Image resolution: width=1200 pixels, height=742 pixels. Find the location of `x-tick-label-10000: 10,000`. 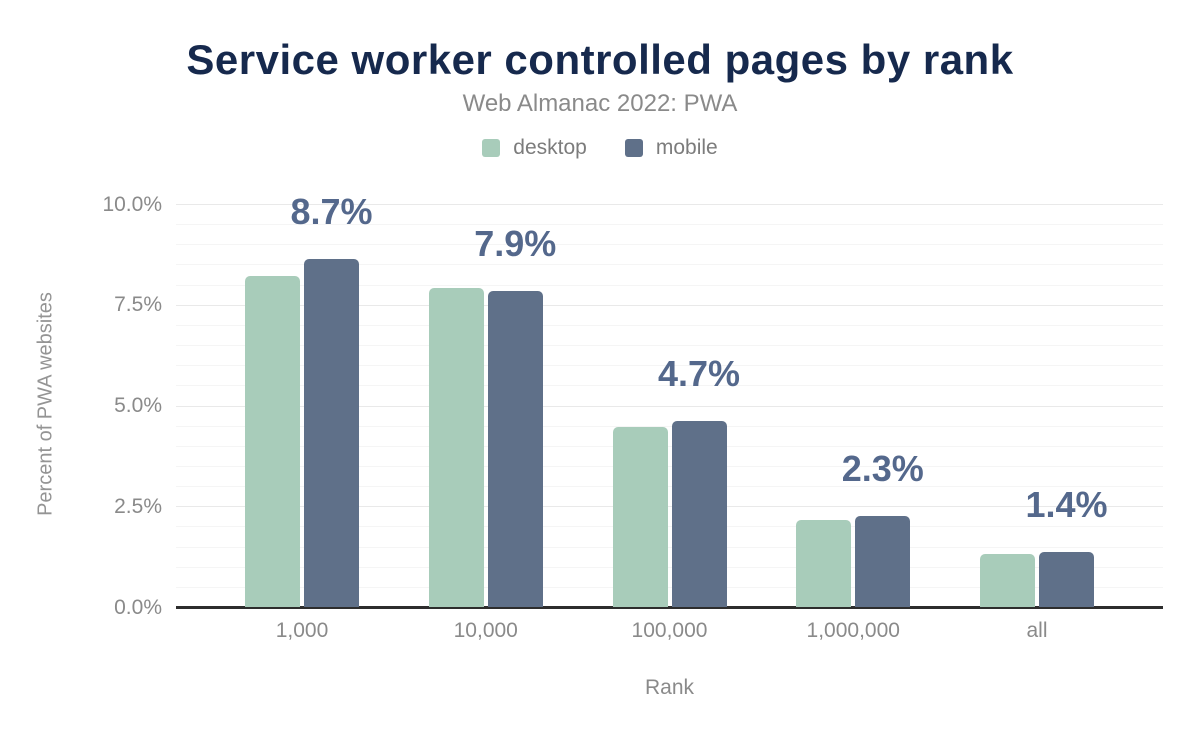

x-tick-label-10000: 10,000 is located at coordinates (485, 630).